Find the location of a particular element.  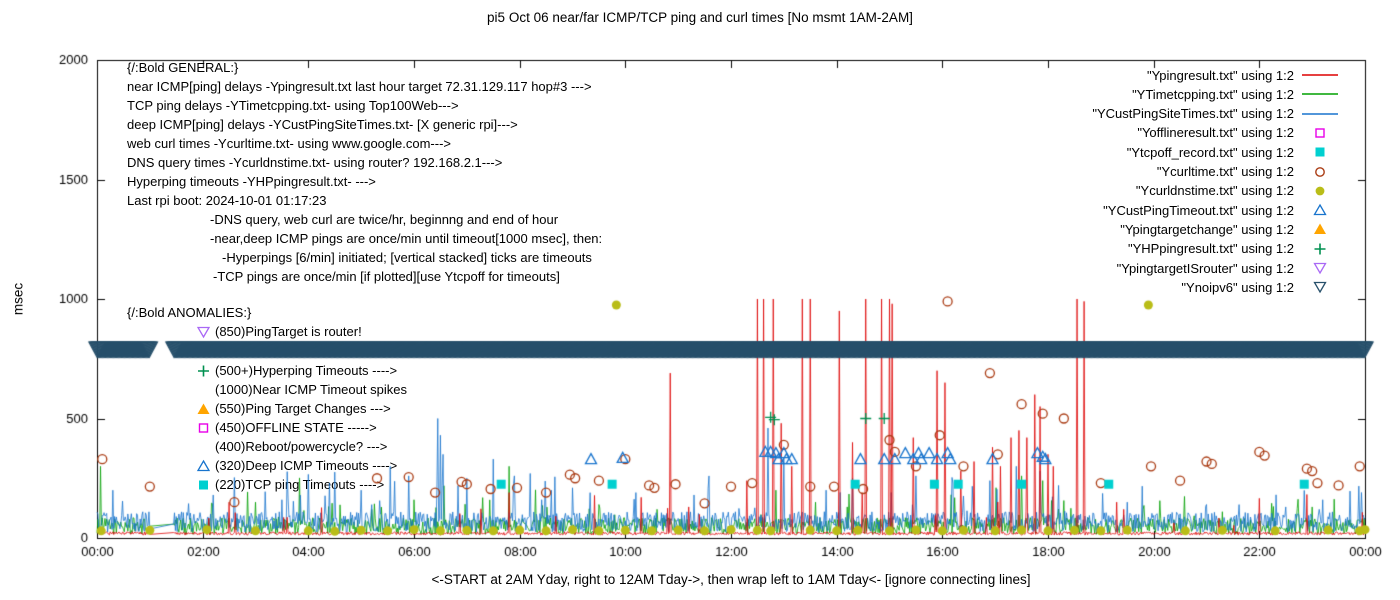

legend-entry: "Ypingresult.txt" using 1:2 is located at coordinates (1243, 75).